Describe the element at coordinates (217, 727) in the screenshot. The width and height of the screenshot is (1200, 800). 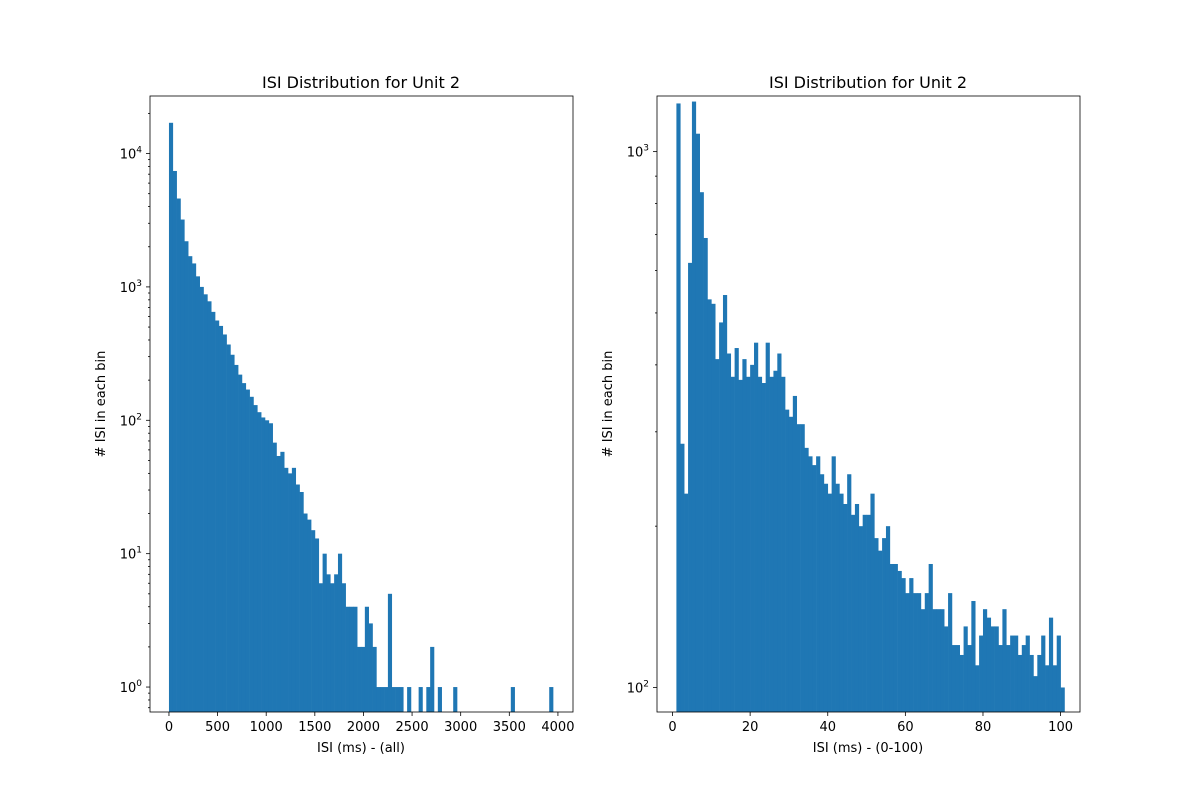
I see `x-tick-label: 500` at that location.